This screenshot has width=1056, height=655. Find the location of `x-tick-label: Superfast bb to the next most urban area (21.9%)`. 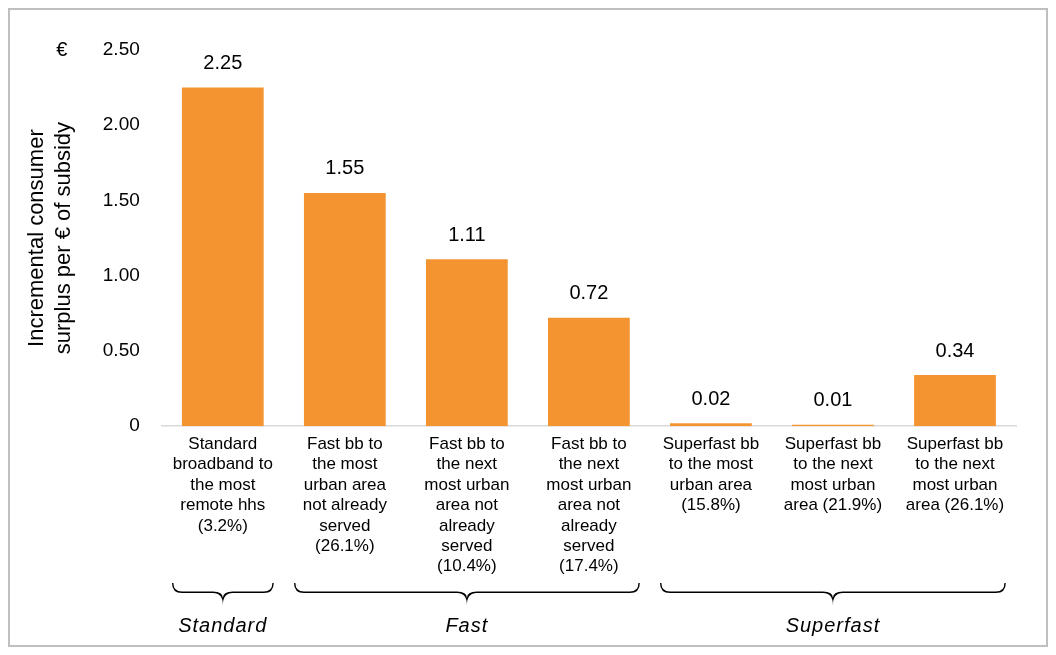

x-tick-label: Superfast bb to the next most urban area (21.9%) is located at coordinates (833, 474).